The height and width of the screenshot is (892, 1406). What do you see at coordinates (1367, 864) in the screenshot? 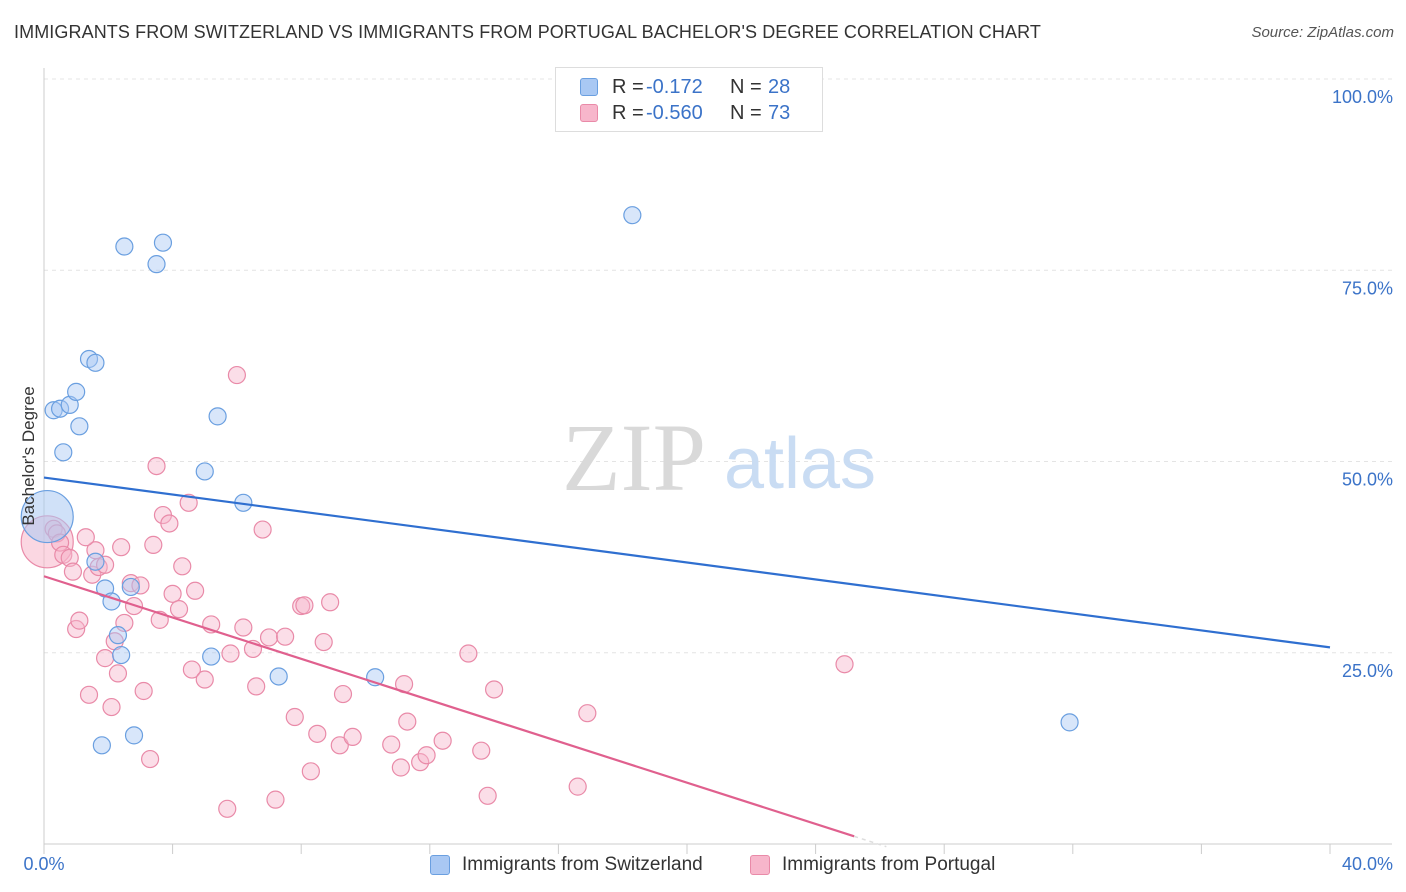
I see `x-tick-label: 40.0%` at bounding box center [1367, 864].